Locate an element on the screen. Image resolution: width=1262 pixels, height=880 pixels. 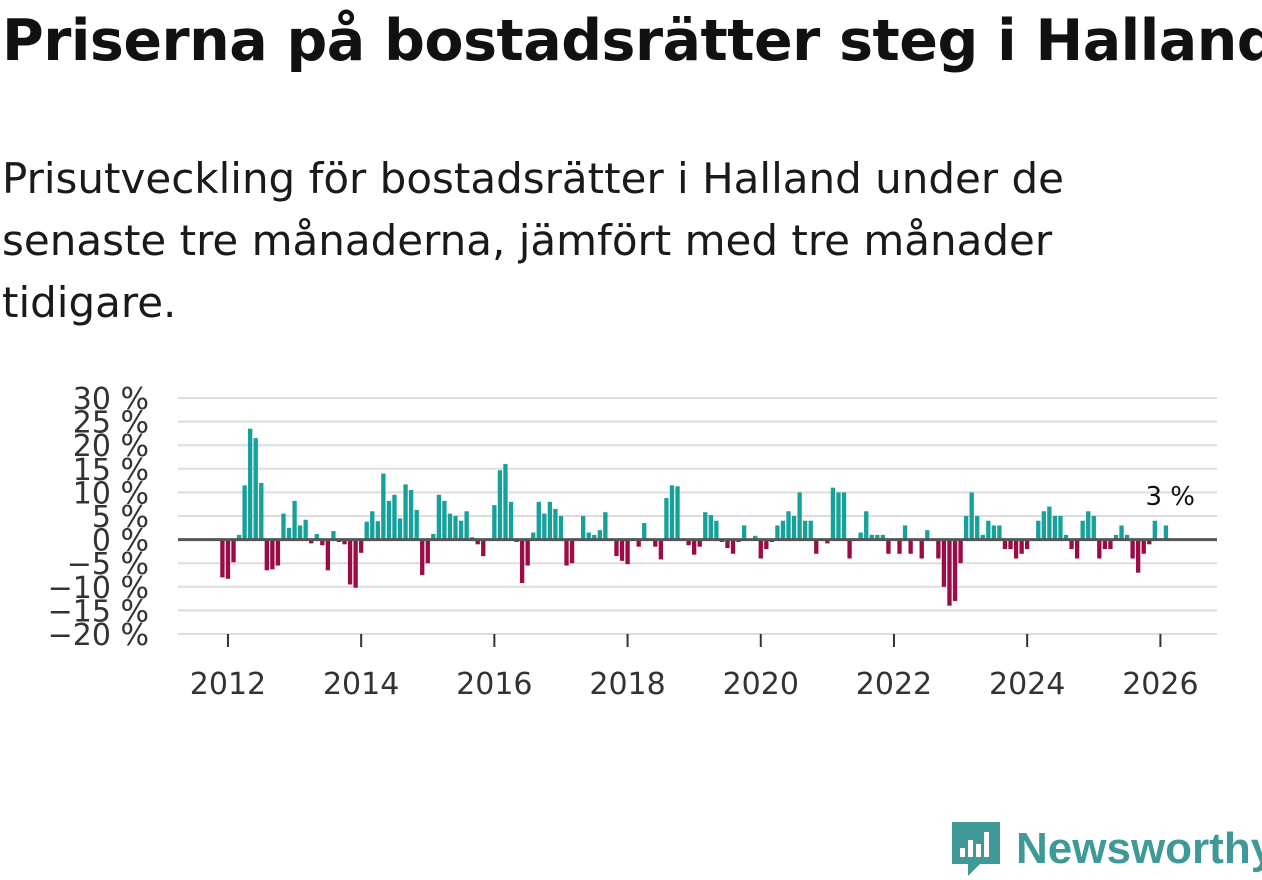
x-tick-label: 2020 is located at coordinates (761, 684).